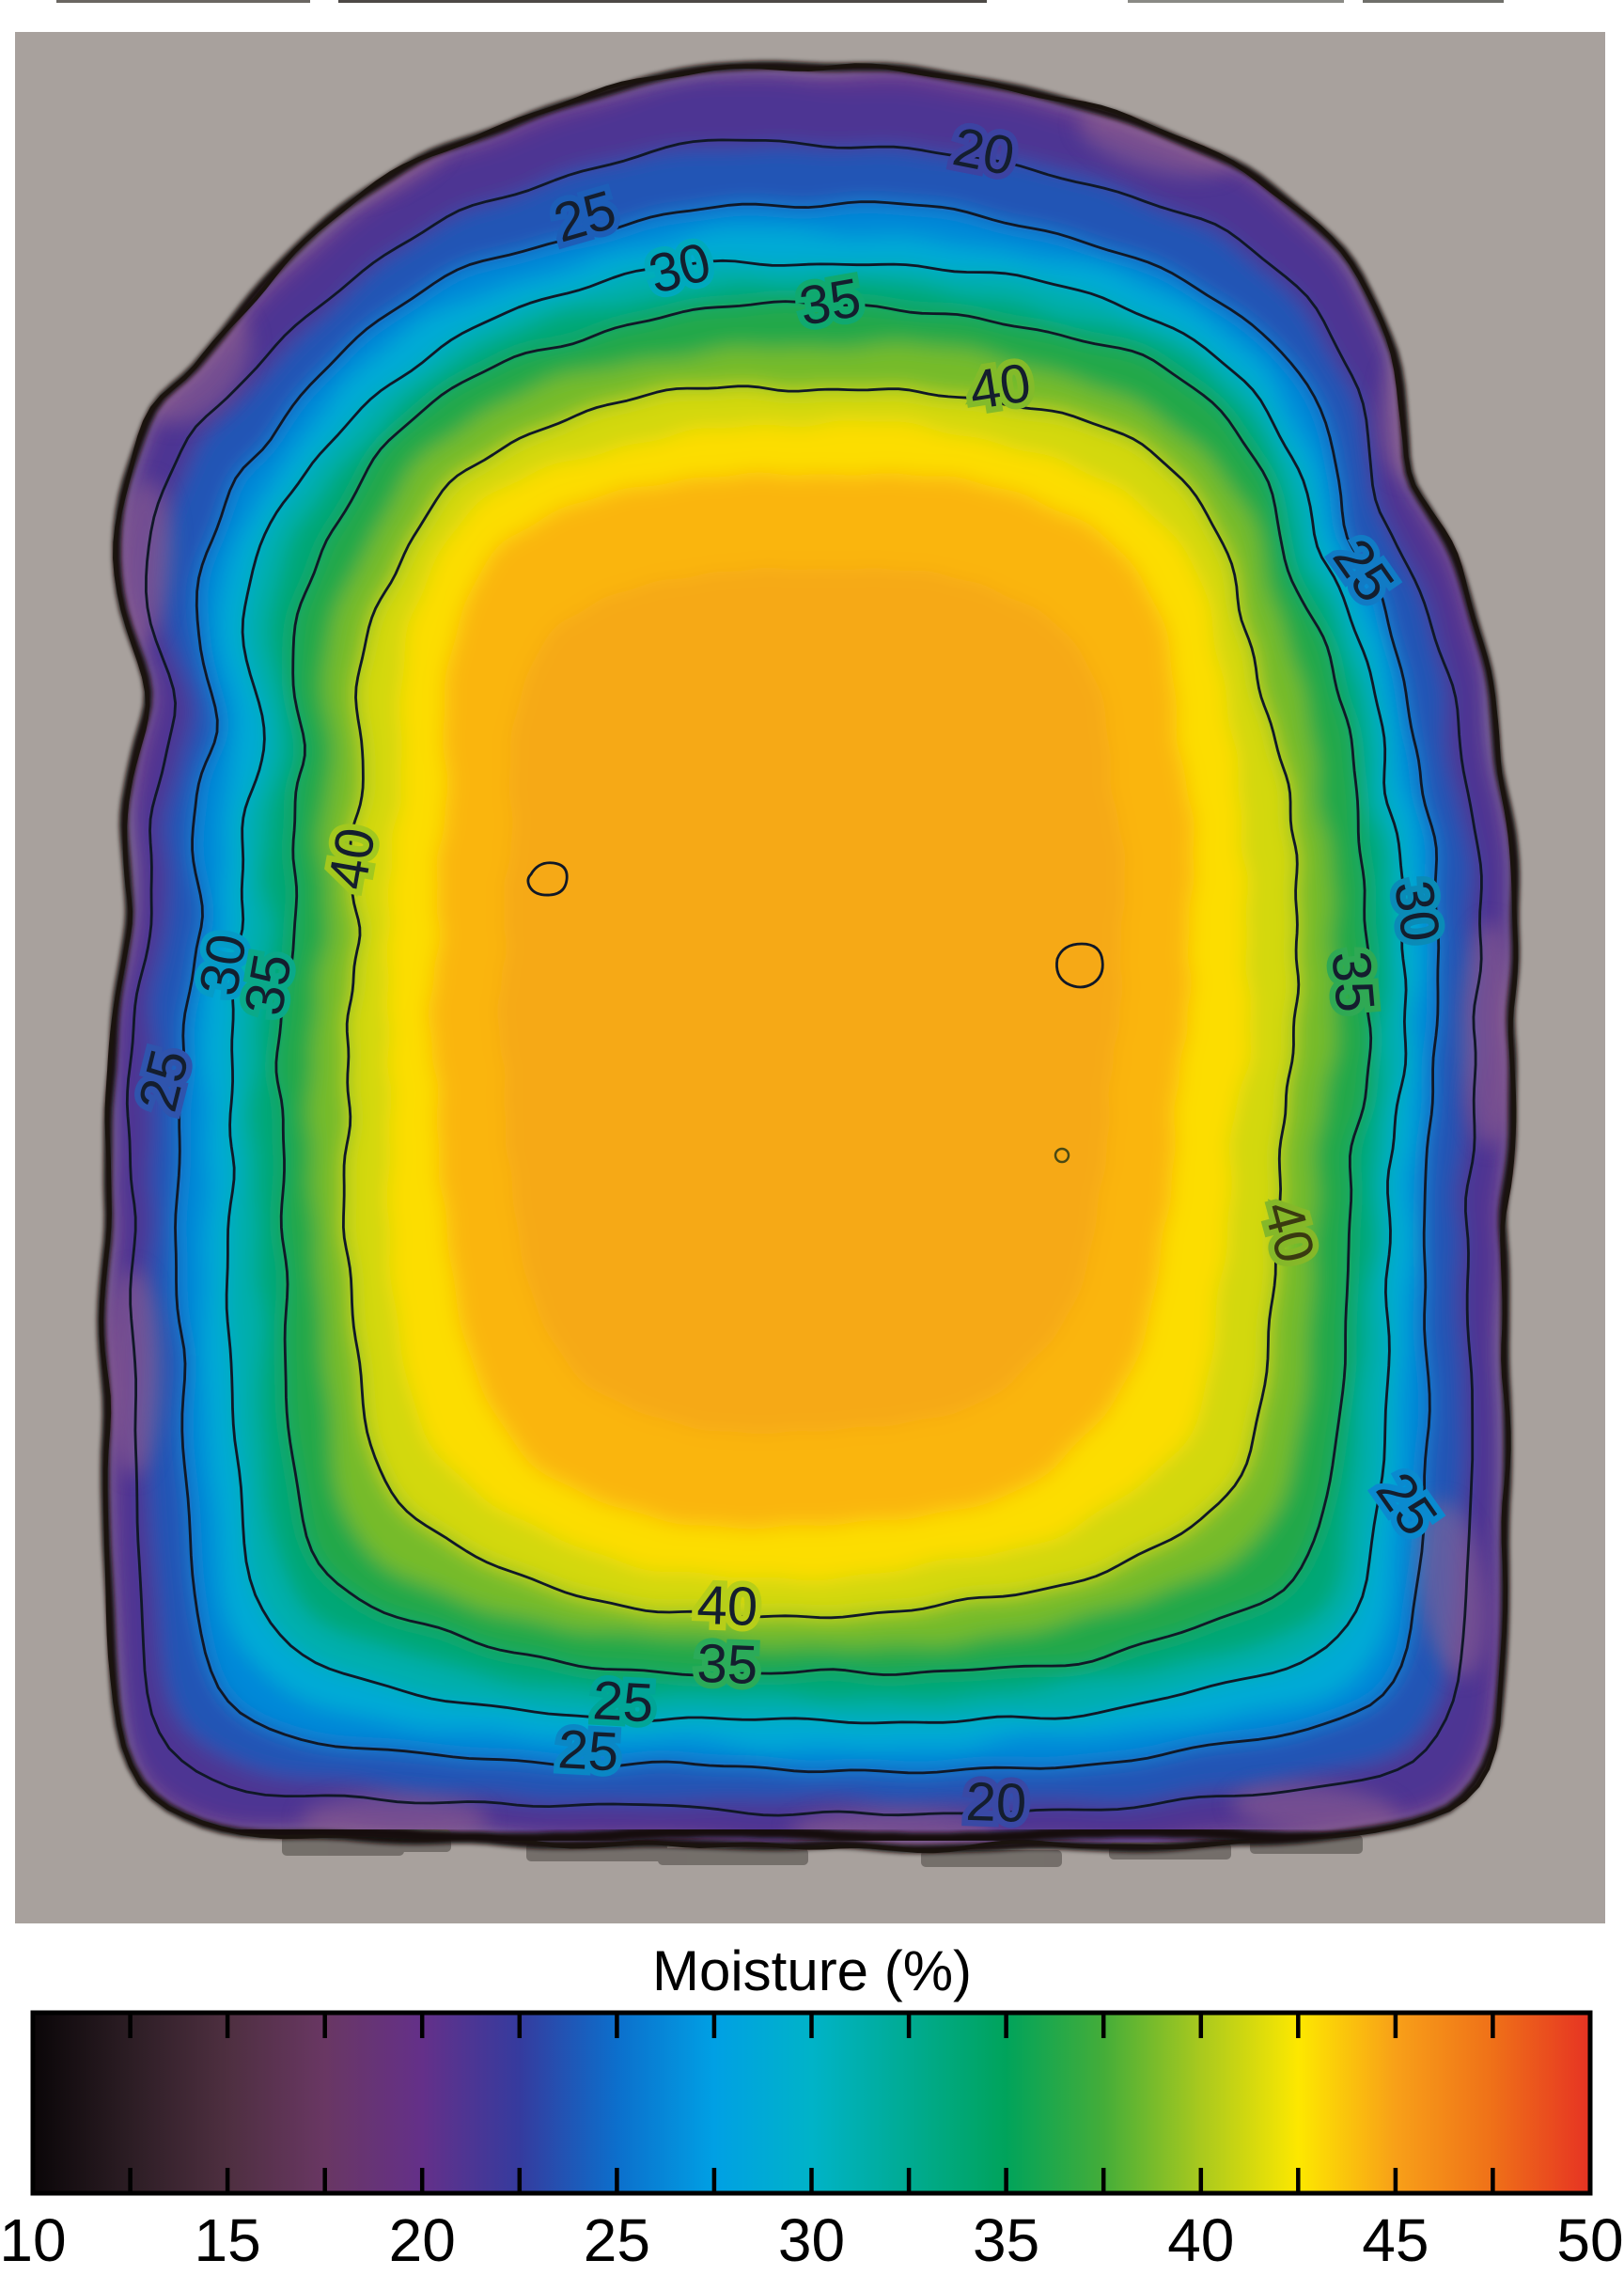  I want to click on svg-text: Moisture (%), so click(812, 1970).